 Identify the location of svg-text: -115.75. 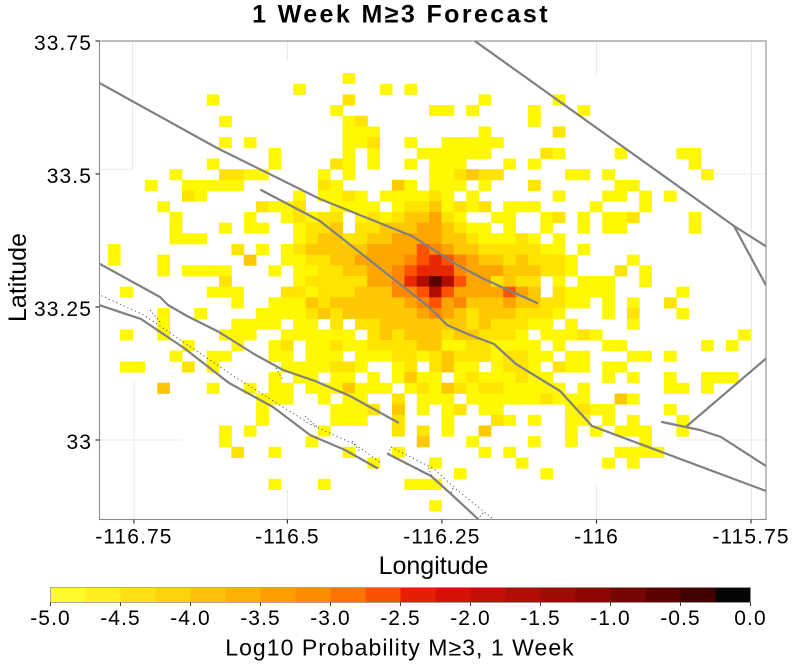
(750, 537).